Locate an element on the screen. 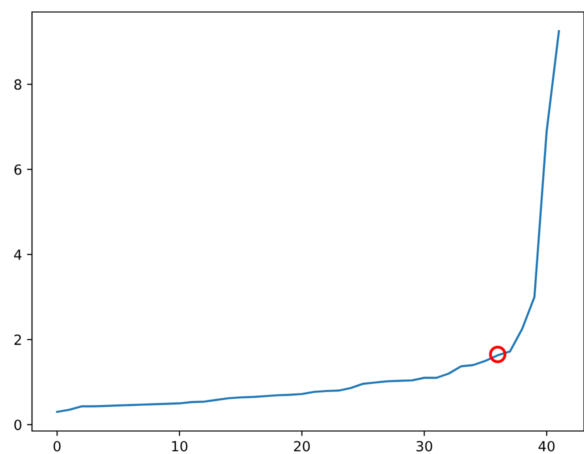 The width and height of the screenshot is (584, 454). x-tick-label: 0 is located at coordinates (57, 446).